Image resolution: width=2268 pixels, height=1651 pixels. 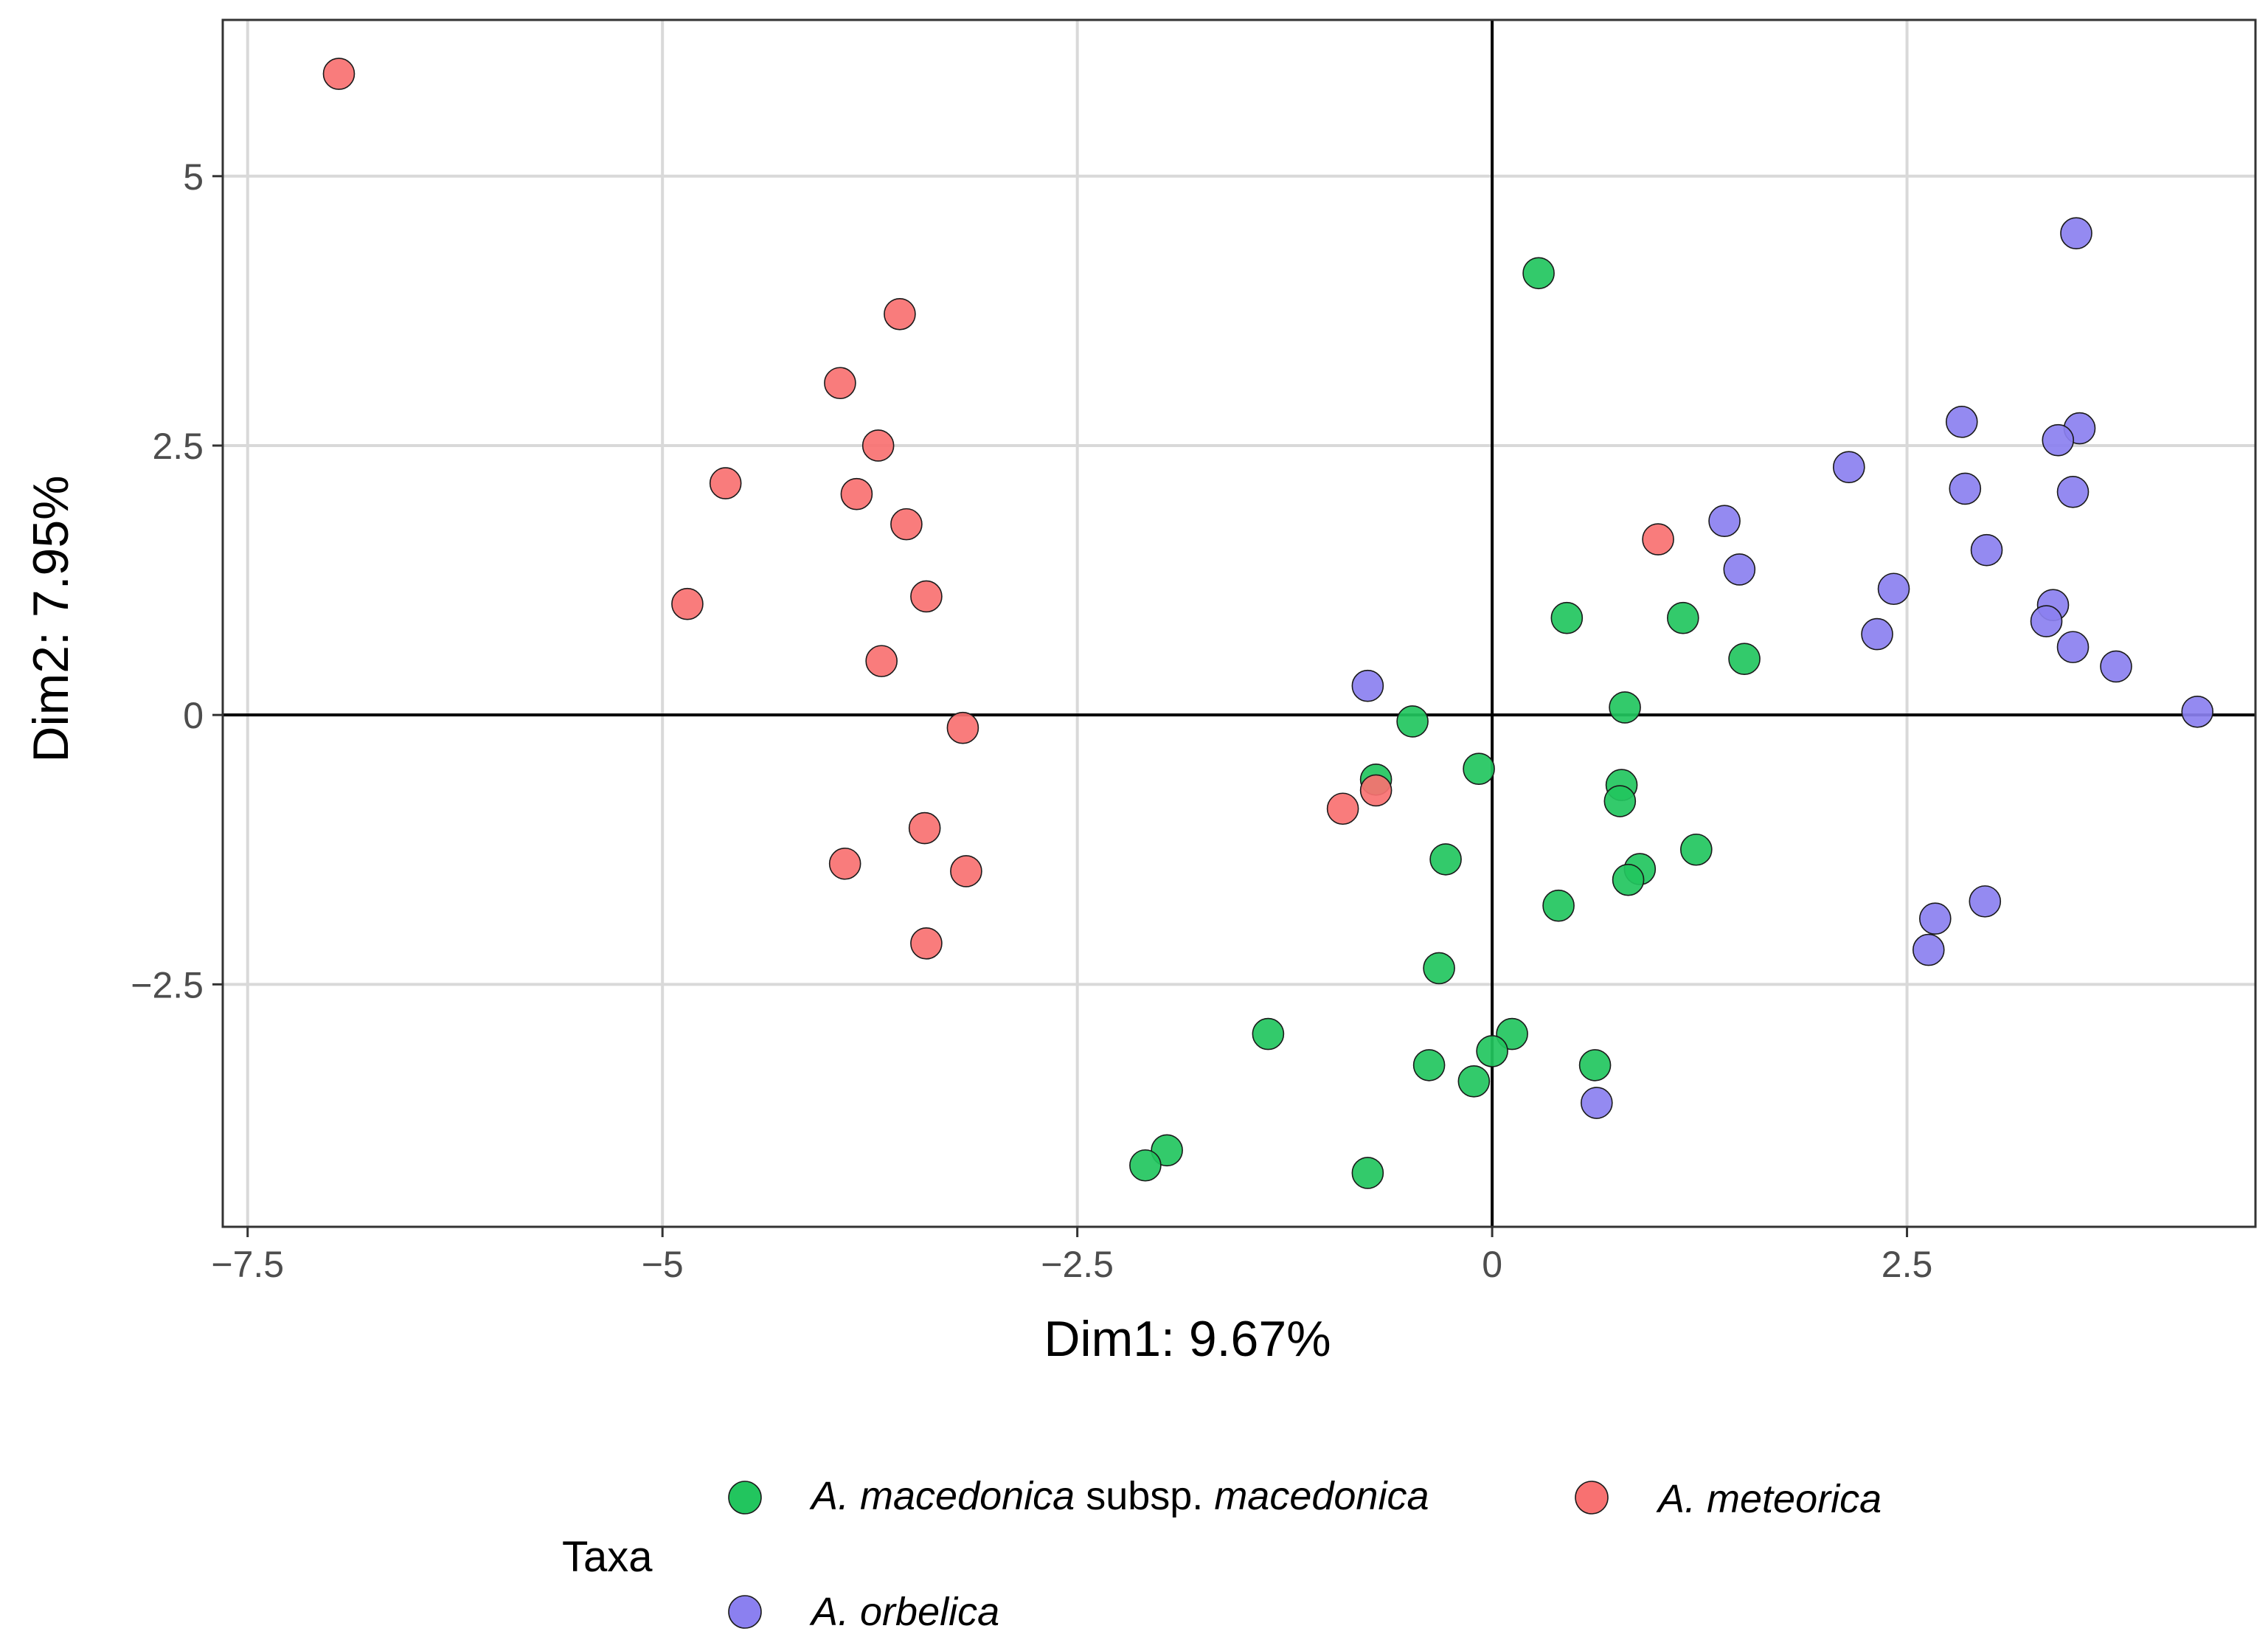 What do you see at coordinates (193, 177) in the screenshot?
I see `y-tick-label: 5` at bounding box center [193, 177].